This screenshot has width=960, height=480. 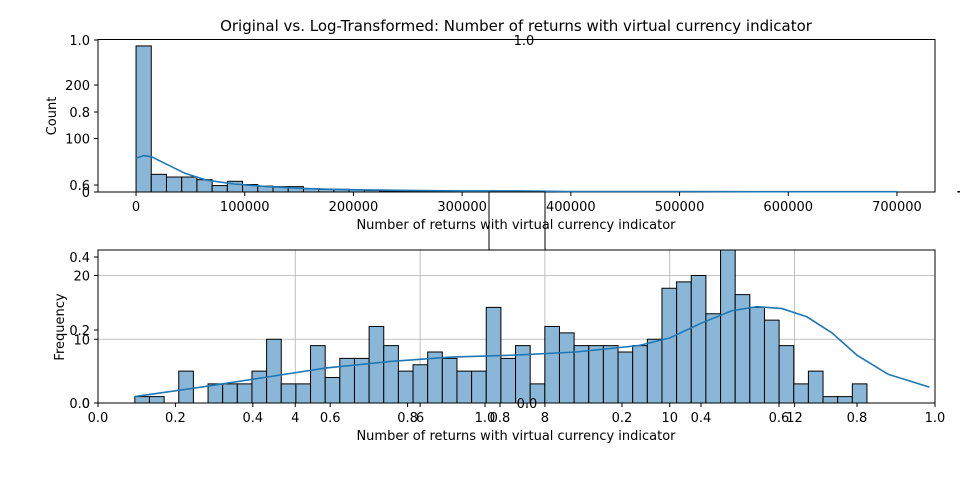 What do you see at coordinates (545, 418) in the screenshot?
I see `x-tick-label: 8` at bounding box center [545, 418].